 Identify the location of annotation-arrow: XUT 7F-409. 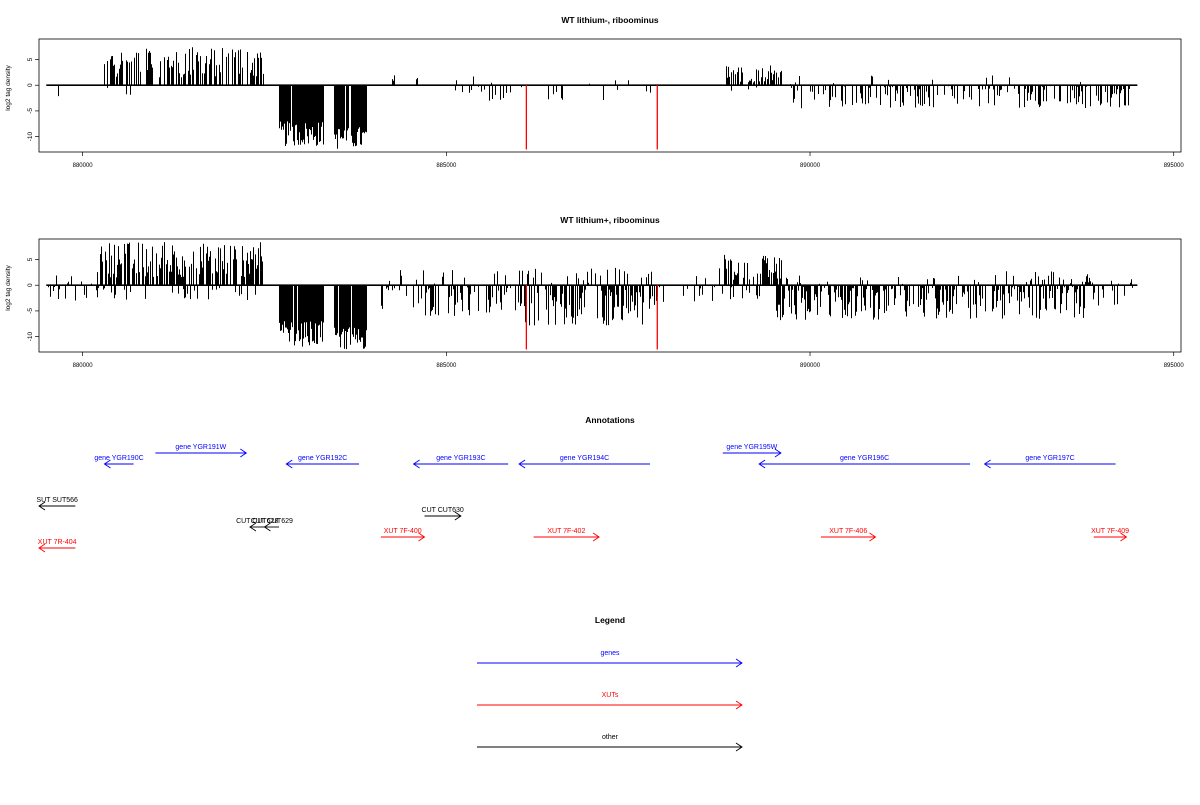
(1110, 535).